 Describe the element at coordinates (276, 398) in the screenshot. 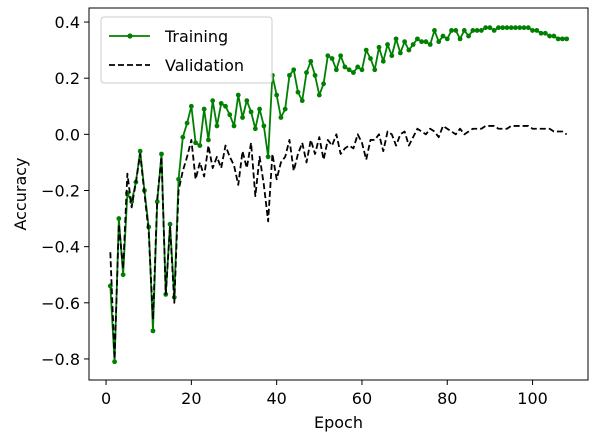

I see `x-tick-label: 40` at that location.